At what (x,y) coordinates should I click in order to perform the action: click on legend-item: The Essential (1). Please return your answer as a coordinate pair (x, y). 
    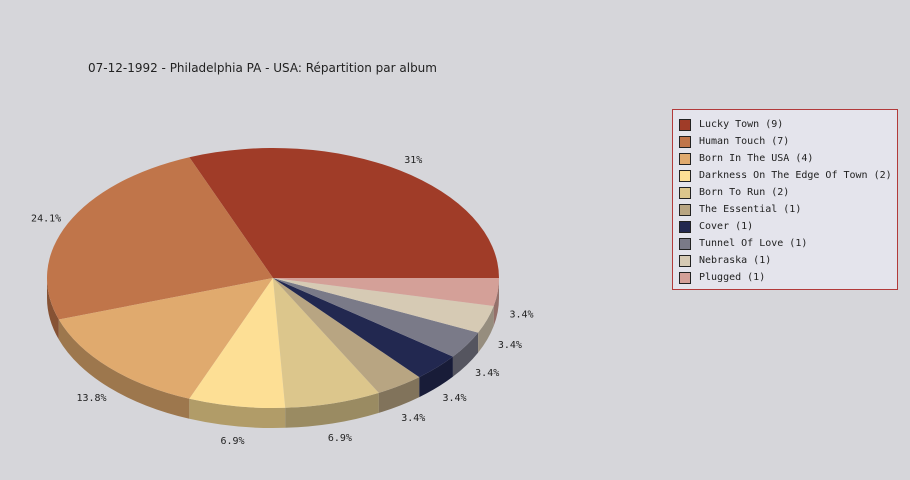
    Looking at the image, I should click on (788, 209).